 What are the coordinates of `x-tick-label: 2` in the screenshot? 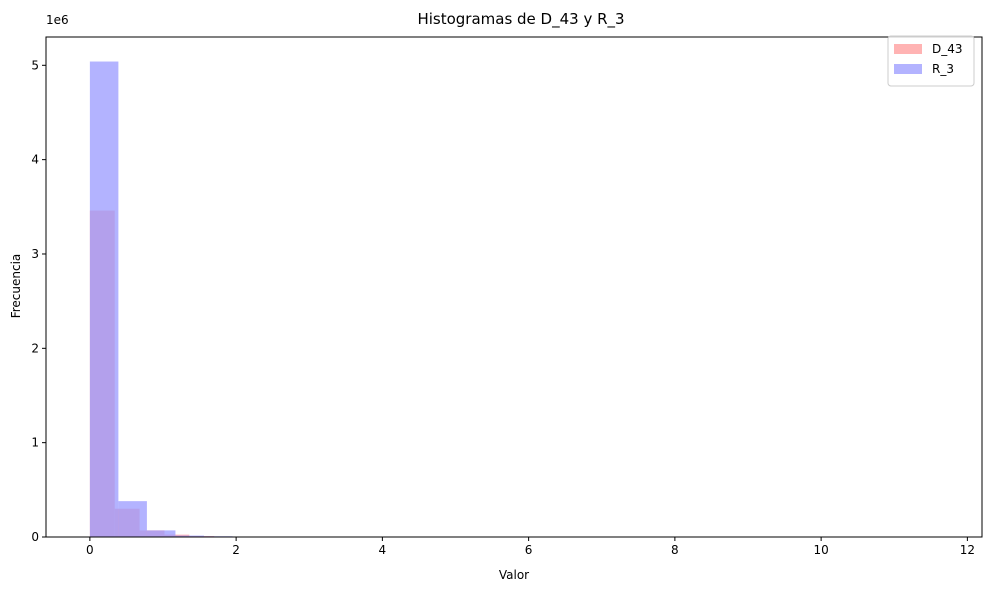 It's located at (236, 550).